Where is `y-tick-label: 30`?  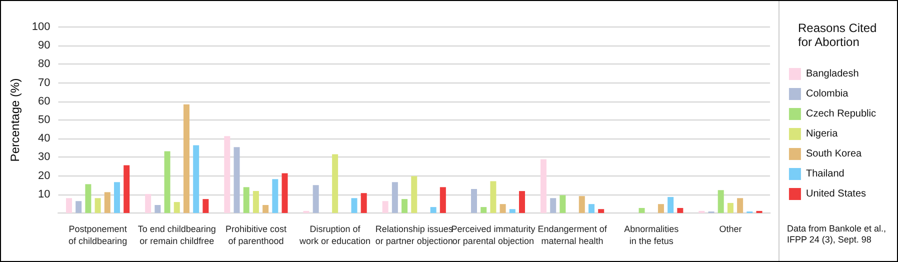 y-tick-label: 30 is located at coordinates (44, 157).